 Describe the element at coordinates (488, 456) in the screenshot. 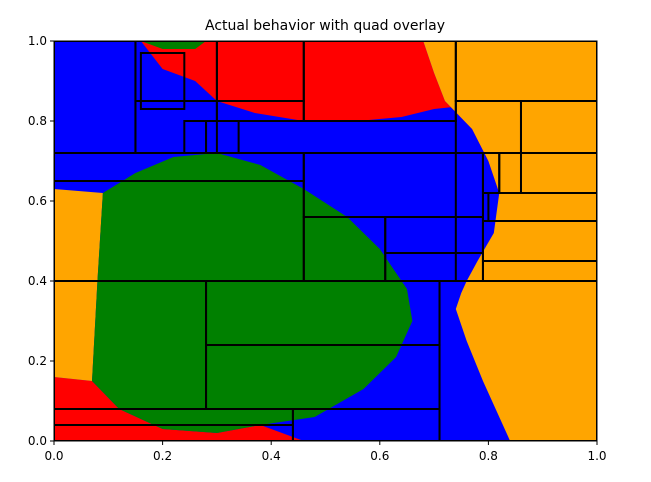

I see `x-tick-label: 0.8` at that location.